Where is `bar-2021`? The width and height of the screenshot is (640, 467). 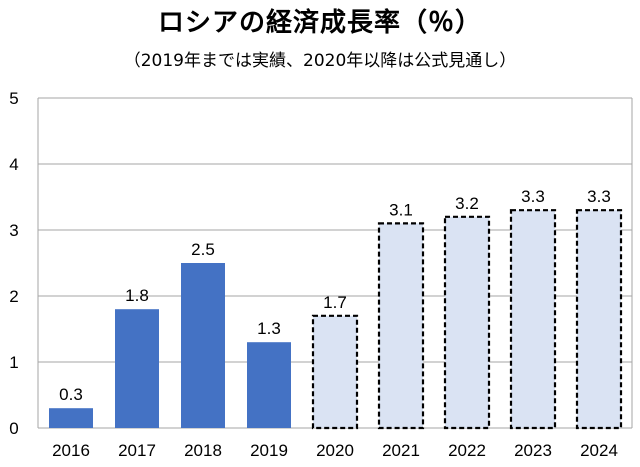 bar-2021 is located at coordinates (401, 326).